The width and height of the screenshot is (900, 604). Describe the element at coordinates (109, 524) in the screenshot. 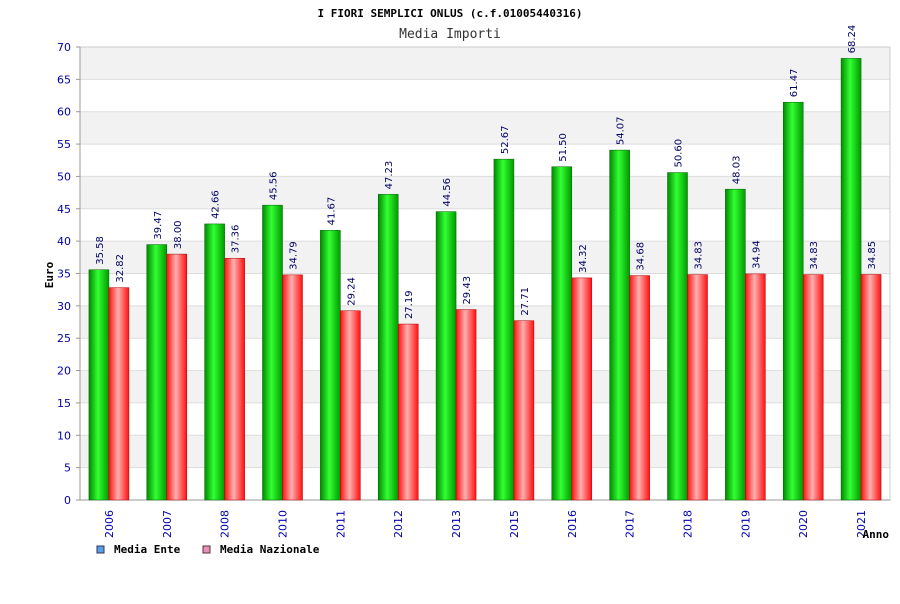

I see `x-tick-label: 2006` at that location.